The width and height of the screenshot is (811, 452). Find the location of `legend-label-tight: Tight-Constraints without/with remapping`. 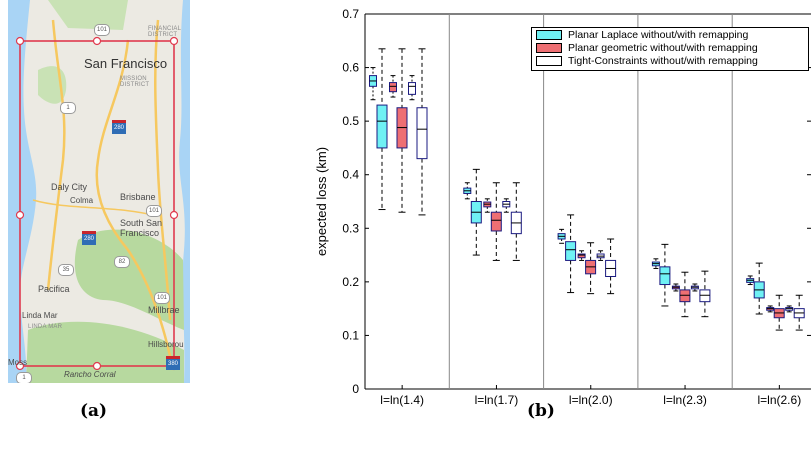

legend-label-tight: Tight-Constraints without/with remapping is located at coordinates (663, 61).